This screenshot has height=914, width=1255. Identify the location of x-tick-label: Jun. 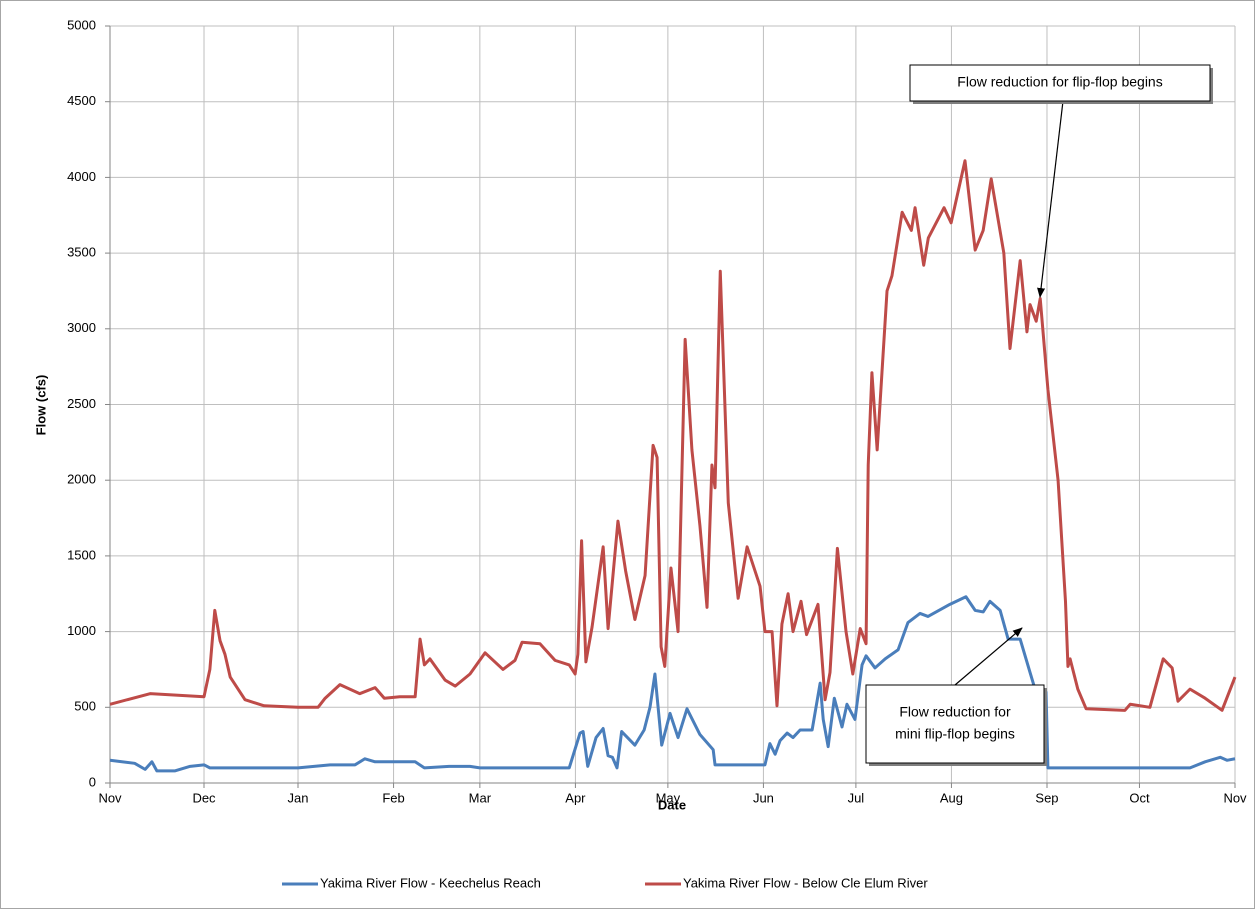
(763, 797).